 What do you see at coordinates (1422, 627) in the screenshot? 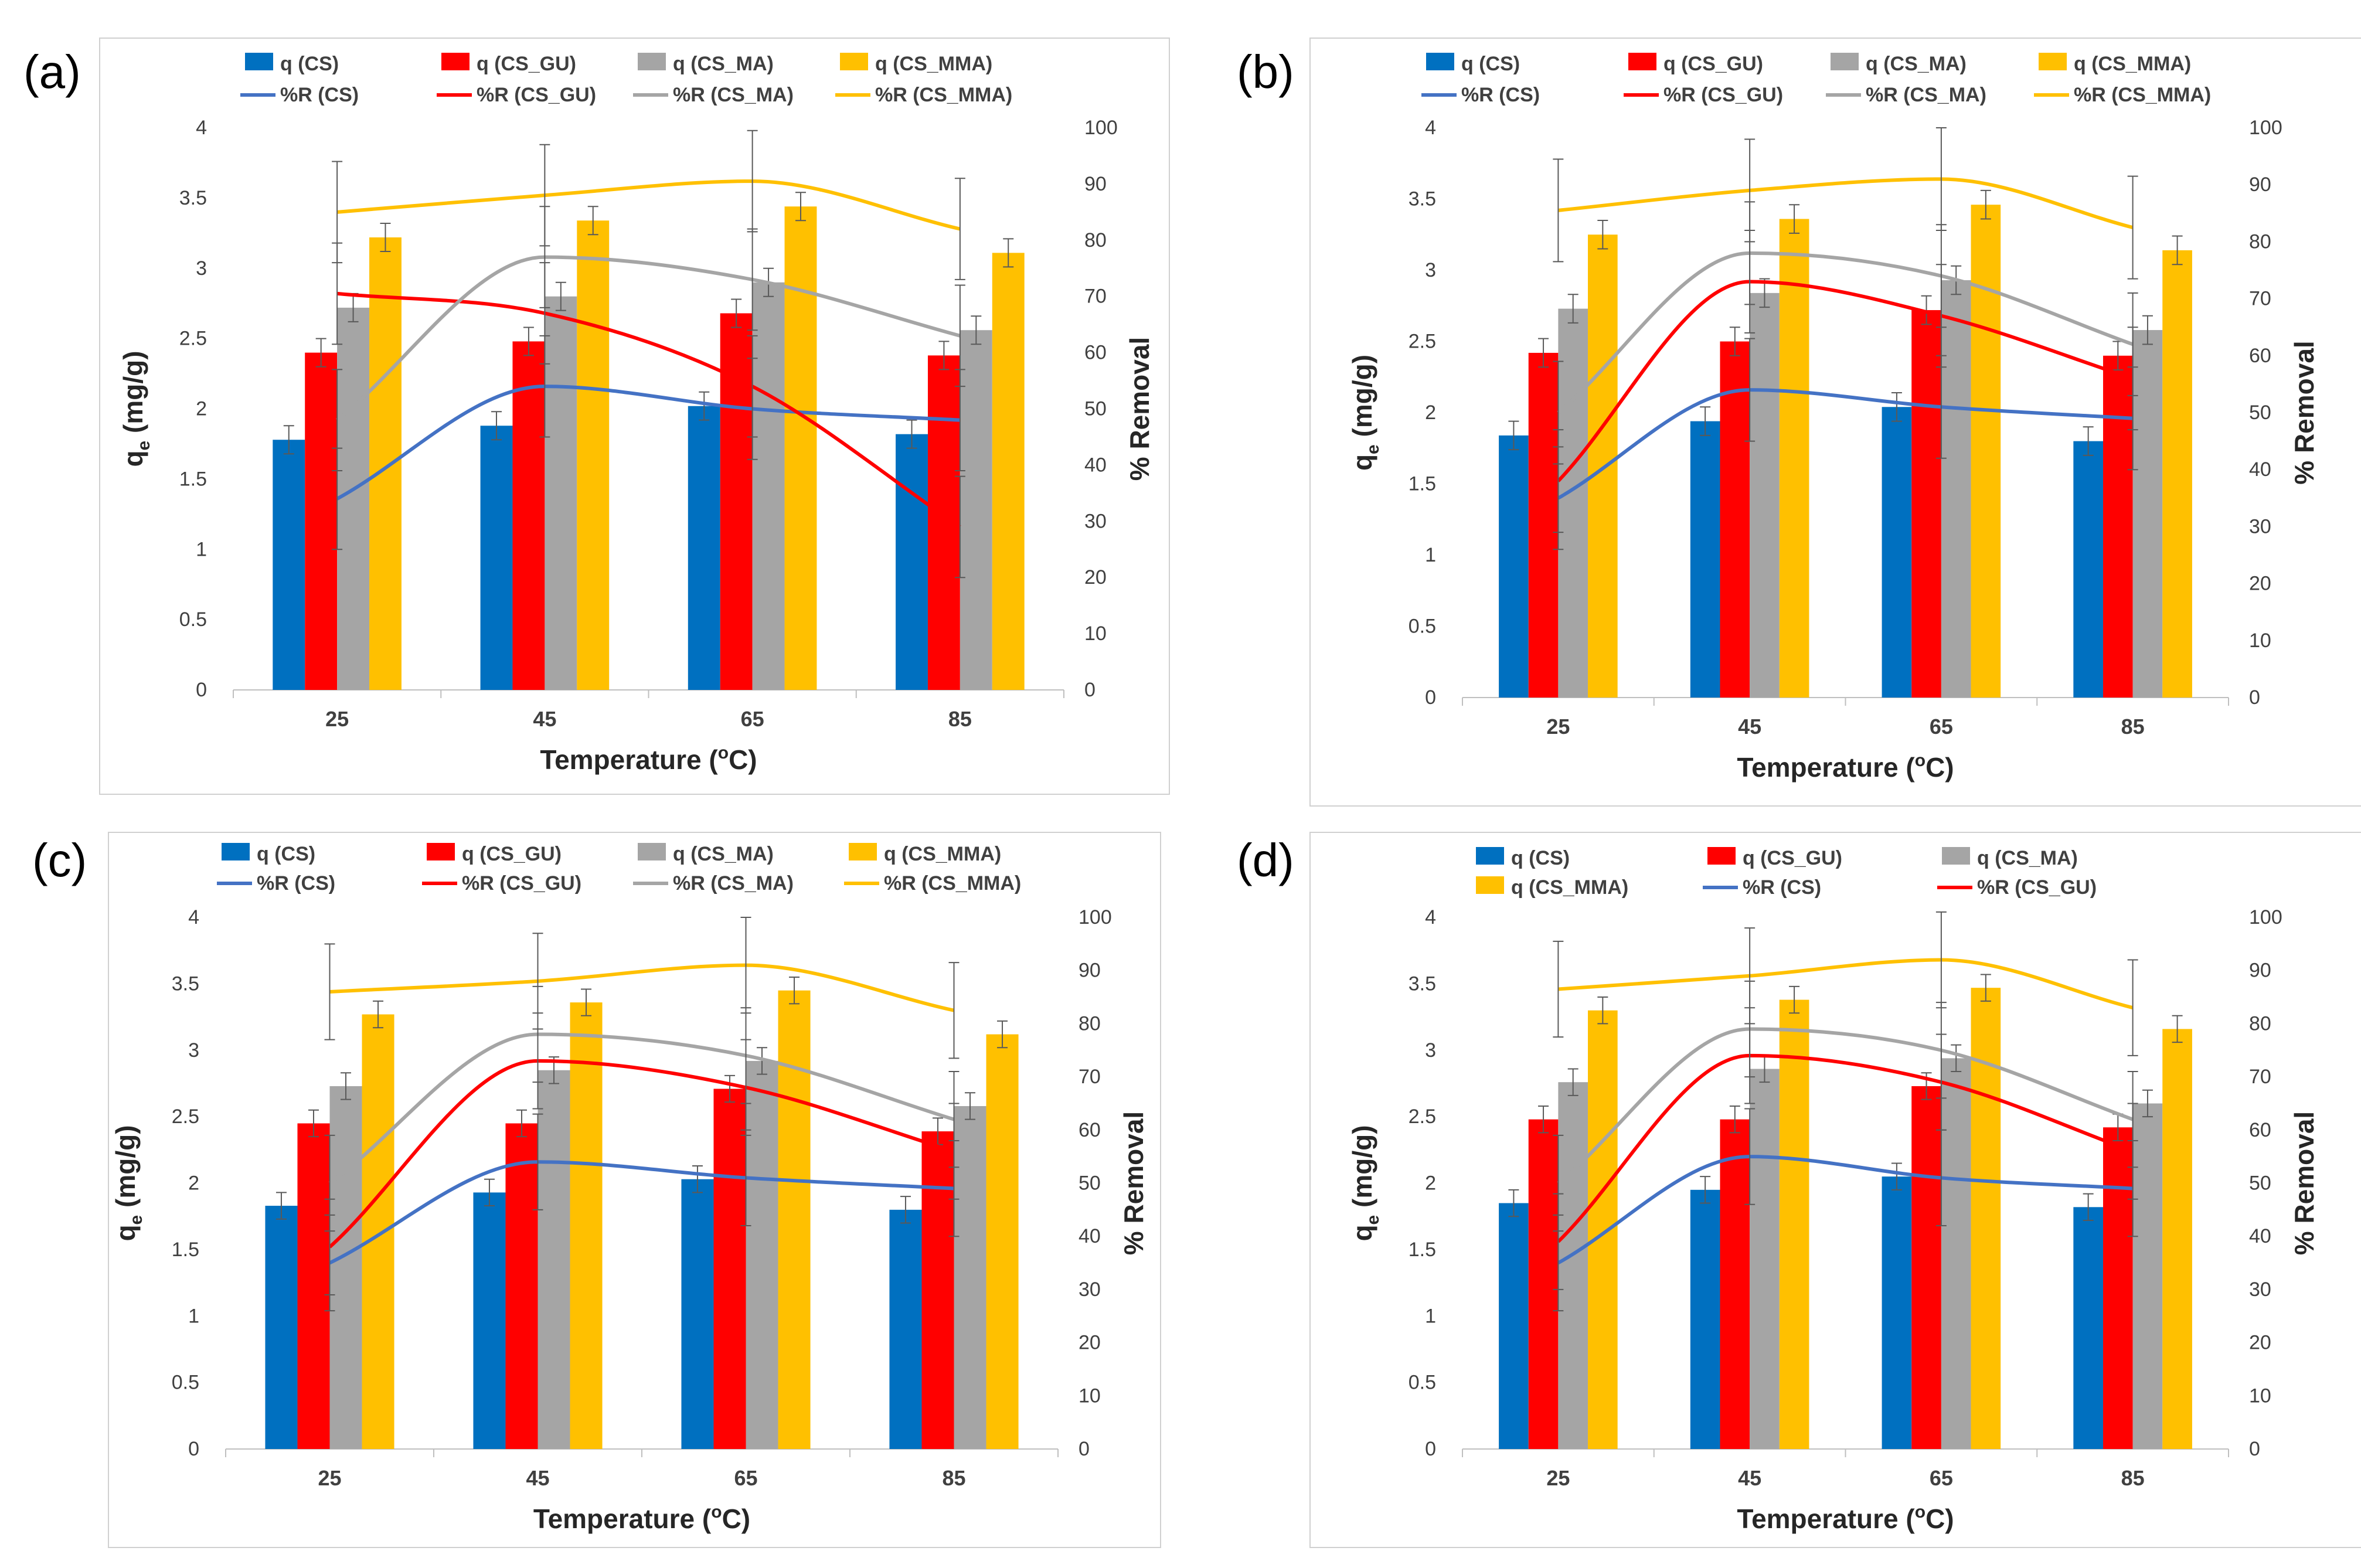
I see `y-tick-label: 0.5` at bounding box center [1422, 627].